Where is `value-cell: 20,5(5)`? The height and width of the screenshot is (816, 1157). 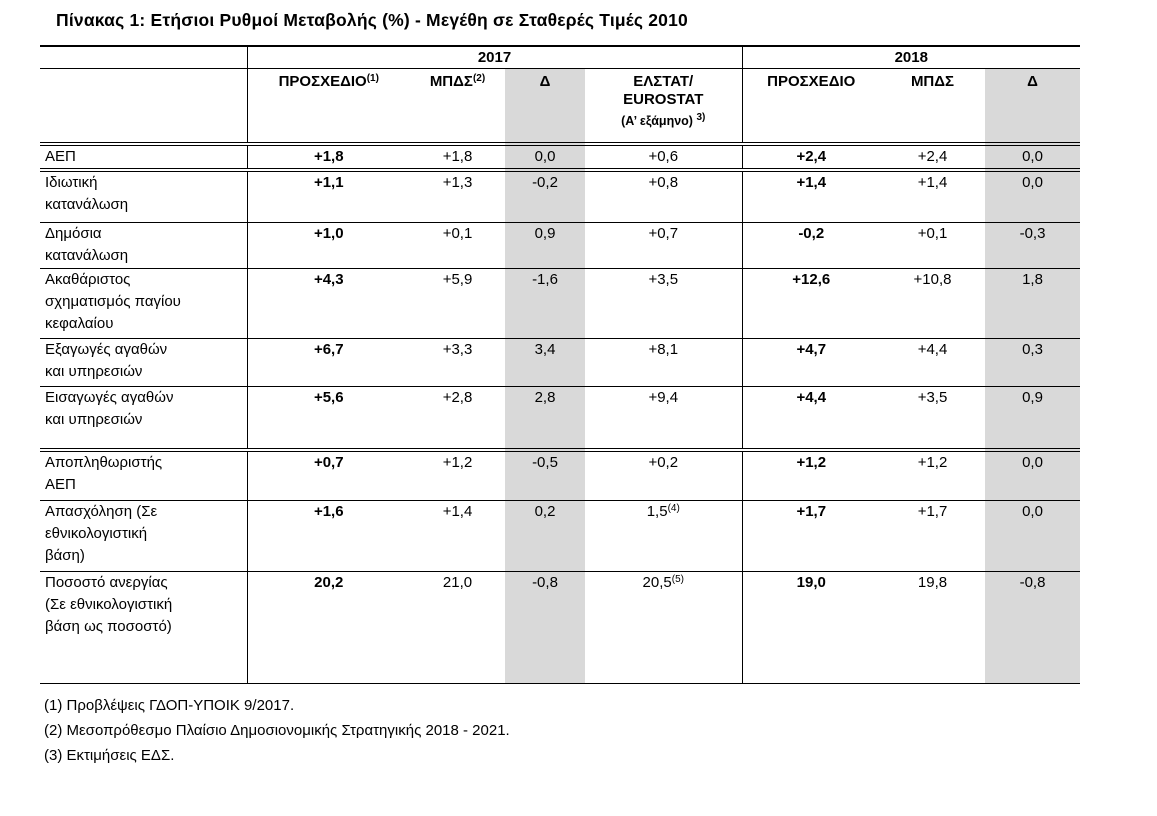 value-cell: 20,5(5) is located at coordinates (664, 627).